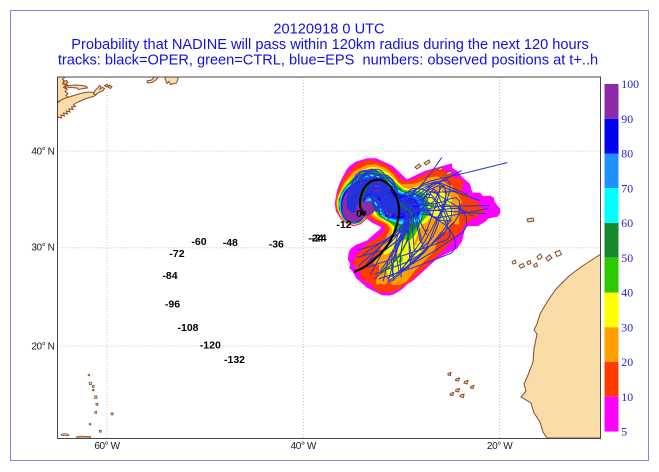  What do you see at coordinates (169, 276) in the screenshot?
I see `svg-text: -84` at bounding box center [169, 276].